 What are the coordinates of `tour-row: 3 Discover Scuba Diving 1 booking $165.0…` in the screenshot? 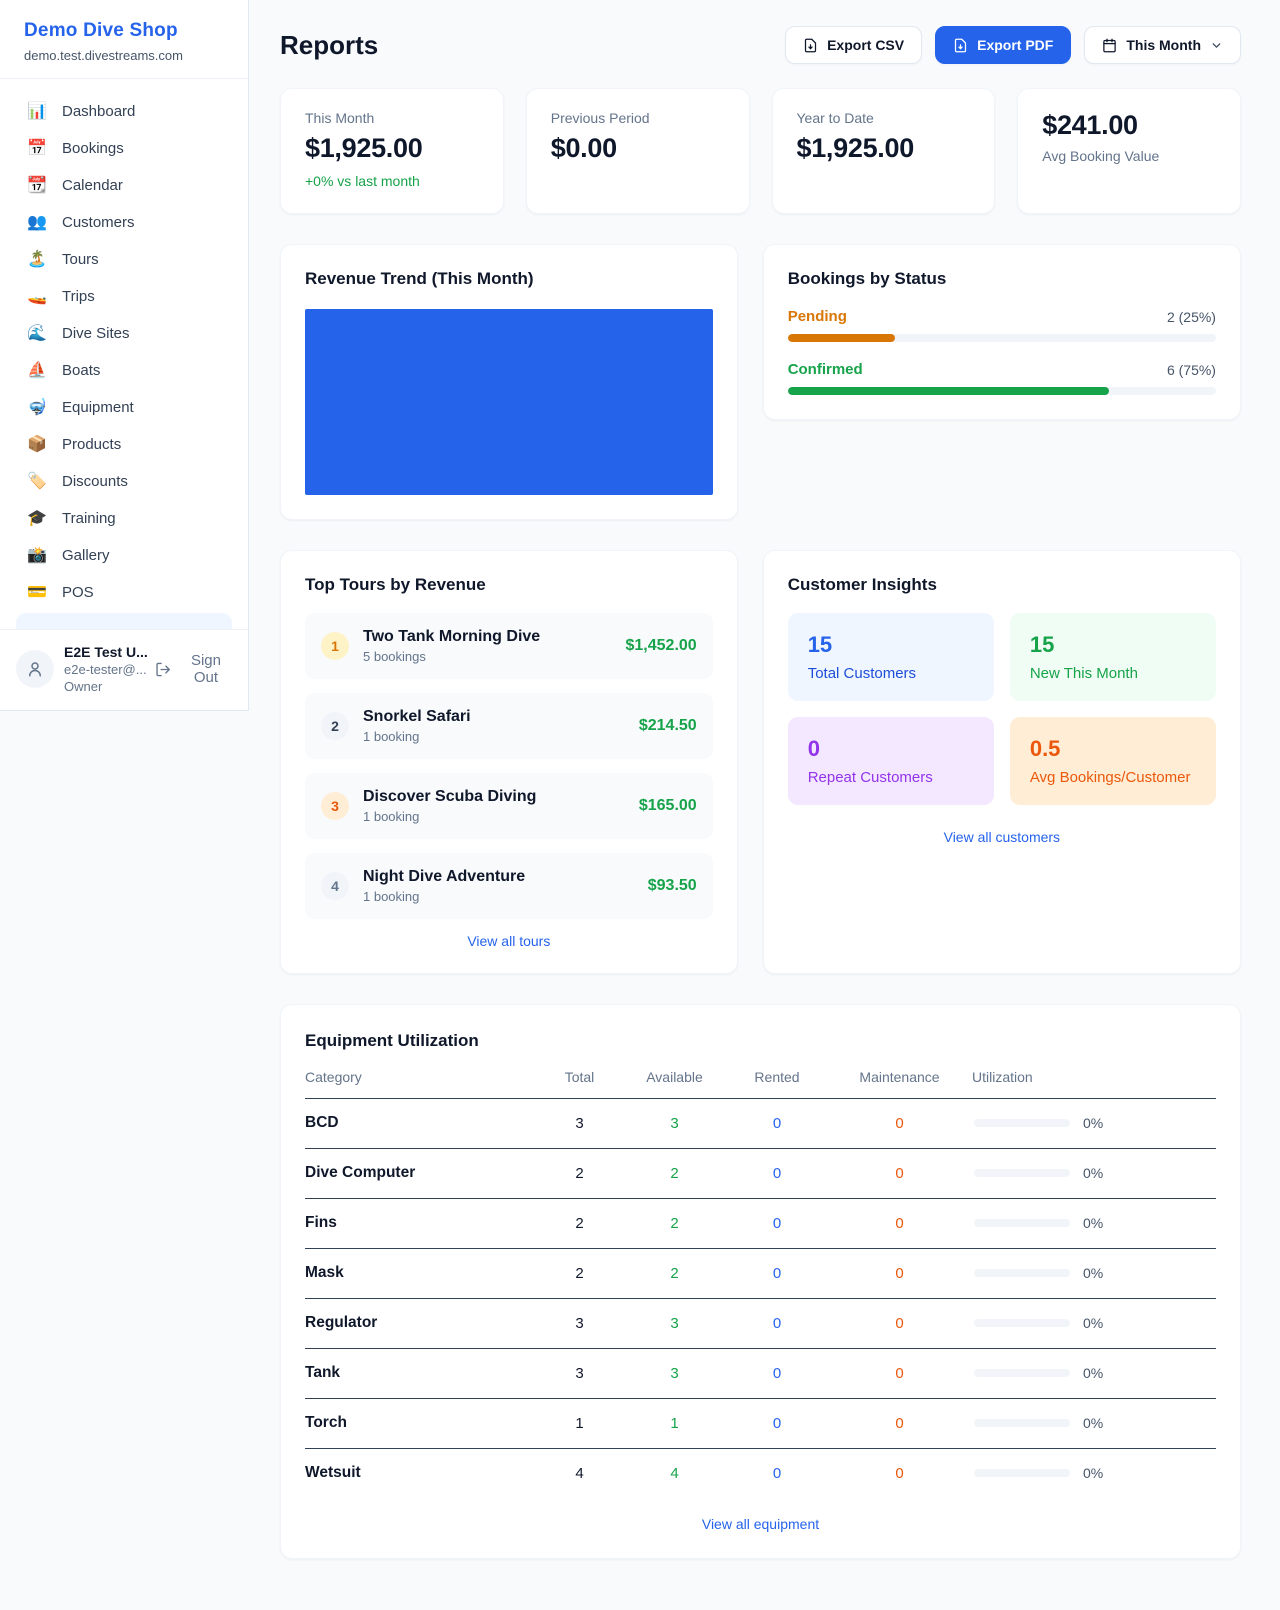 It's located at (509, 806).